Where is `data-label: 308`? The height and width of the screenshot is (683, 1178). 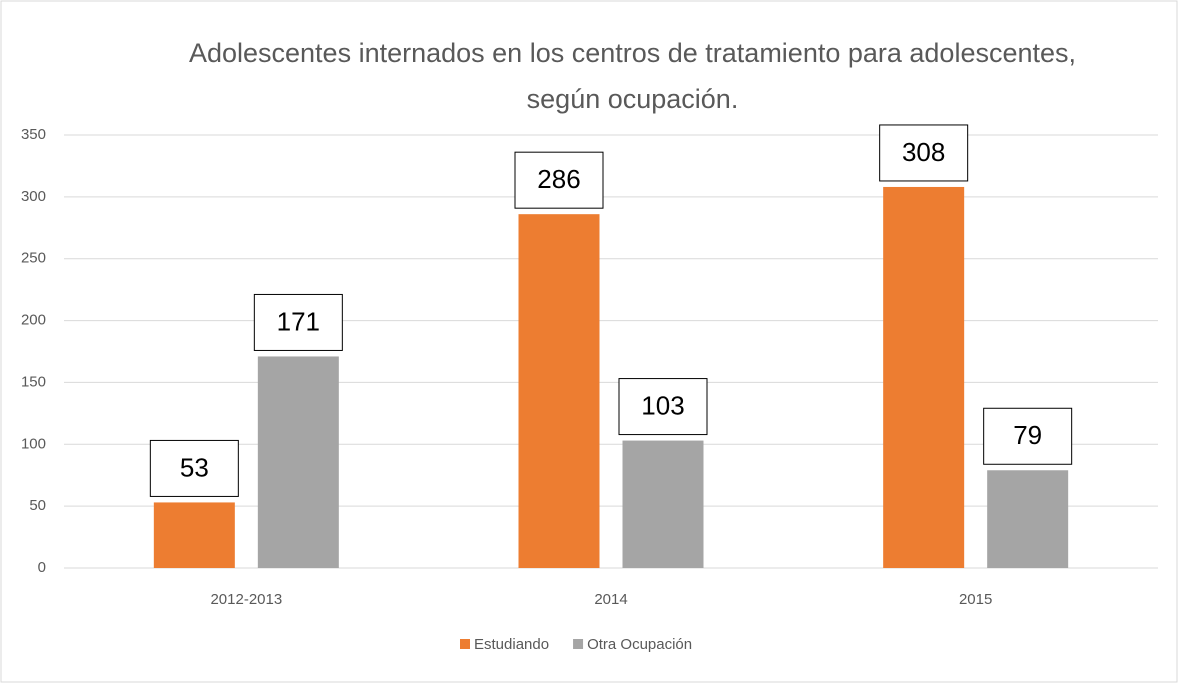 data-label: 308 is located at coordinates (923, 152).